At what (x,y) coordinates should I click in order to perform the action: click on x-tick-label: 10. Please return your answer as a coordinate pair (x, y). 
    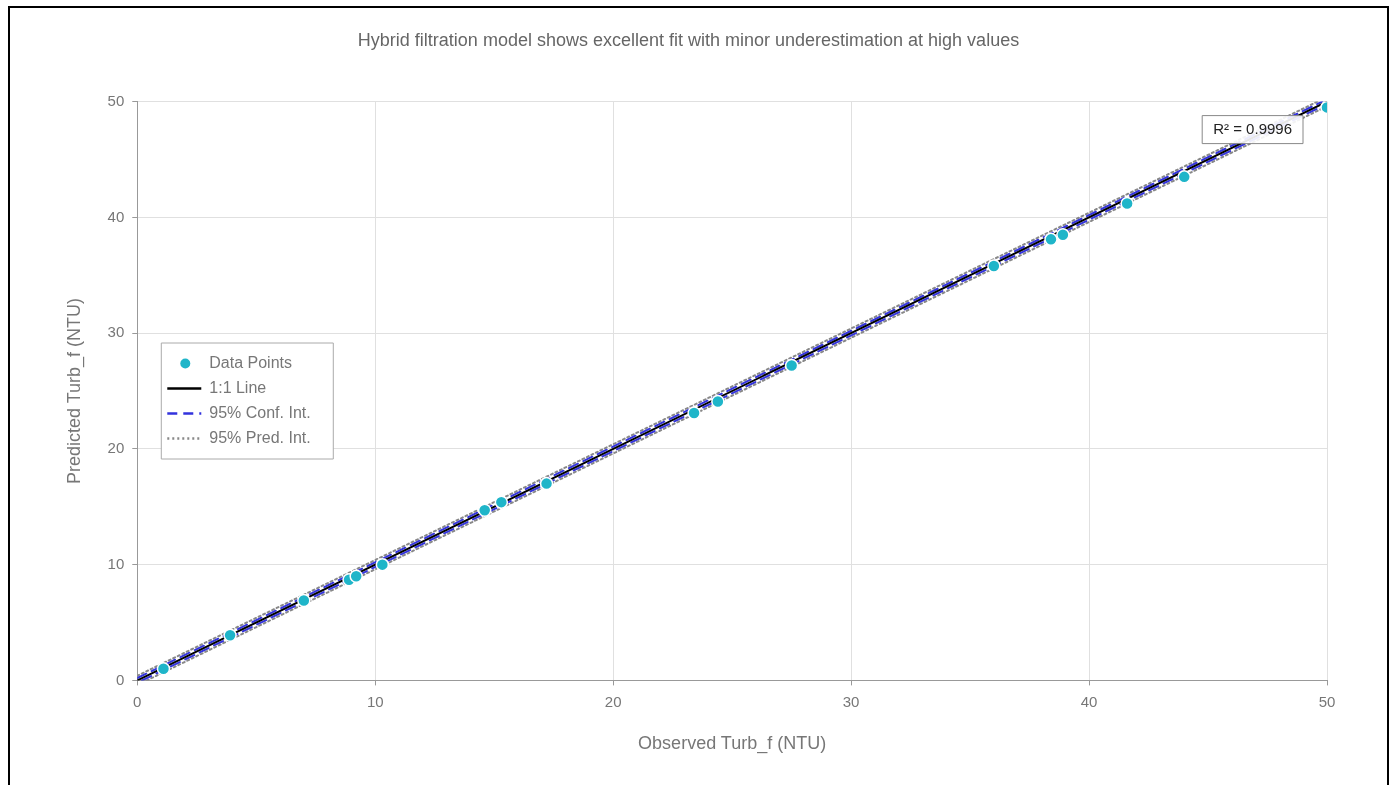
    Looking at the image, I should click on (375, 701).